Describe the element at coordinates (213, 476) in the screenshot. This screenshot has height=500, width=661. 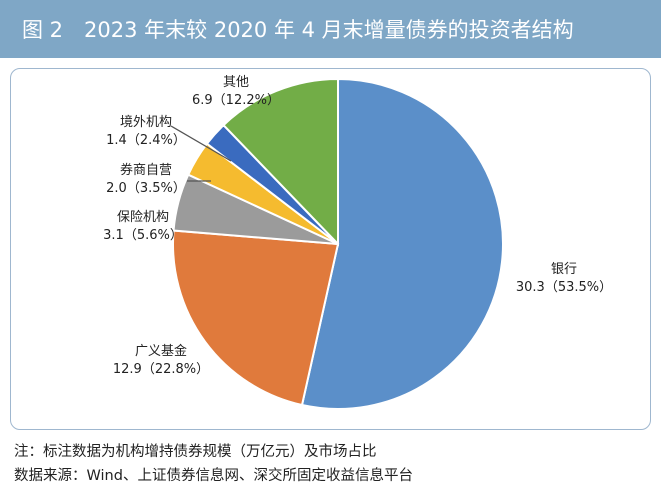
I see `figure-source: 数据来源：Wind、上证债券信息网、深交所固定收益信息平台` at that location.